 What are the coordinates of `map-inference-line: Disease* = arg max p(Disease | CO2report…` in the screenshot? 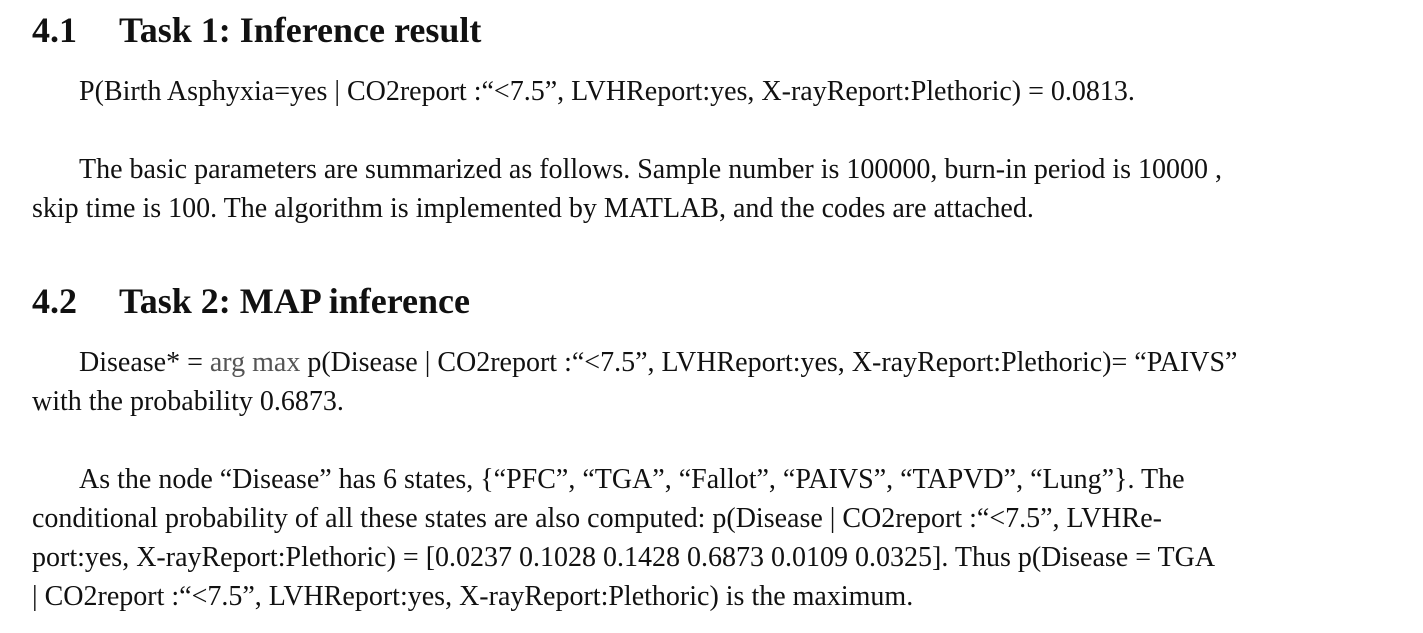 It's located at (658, 363).